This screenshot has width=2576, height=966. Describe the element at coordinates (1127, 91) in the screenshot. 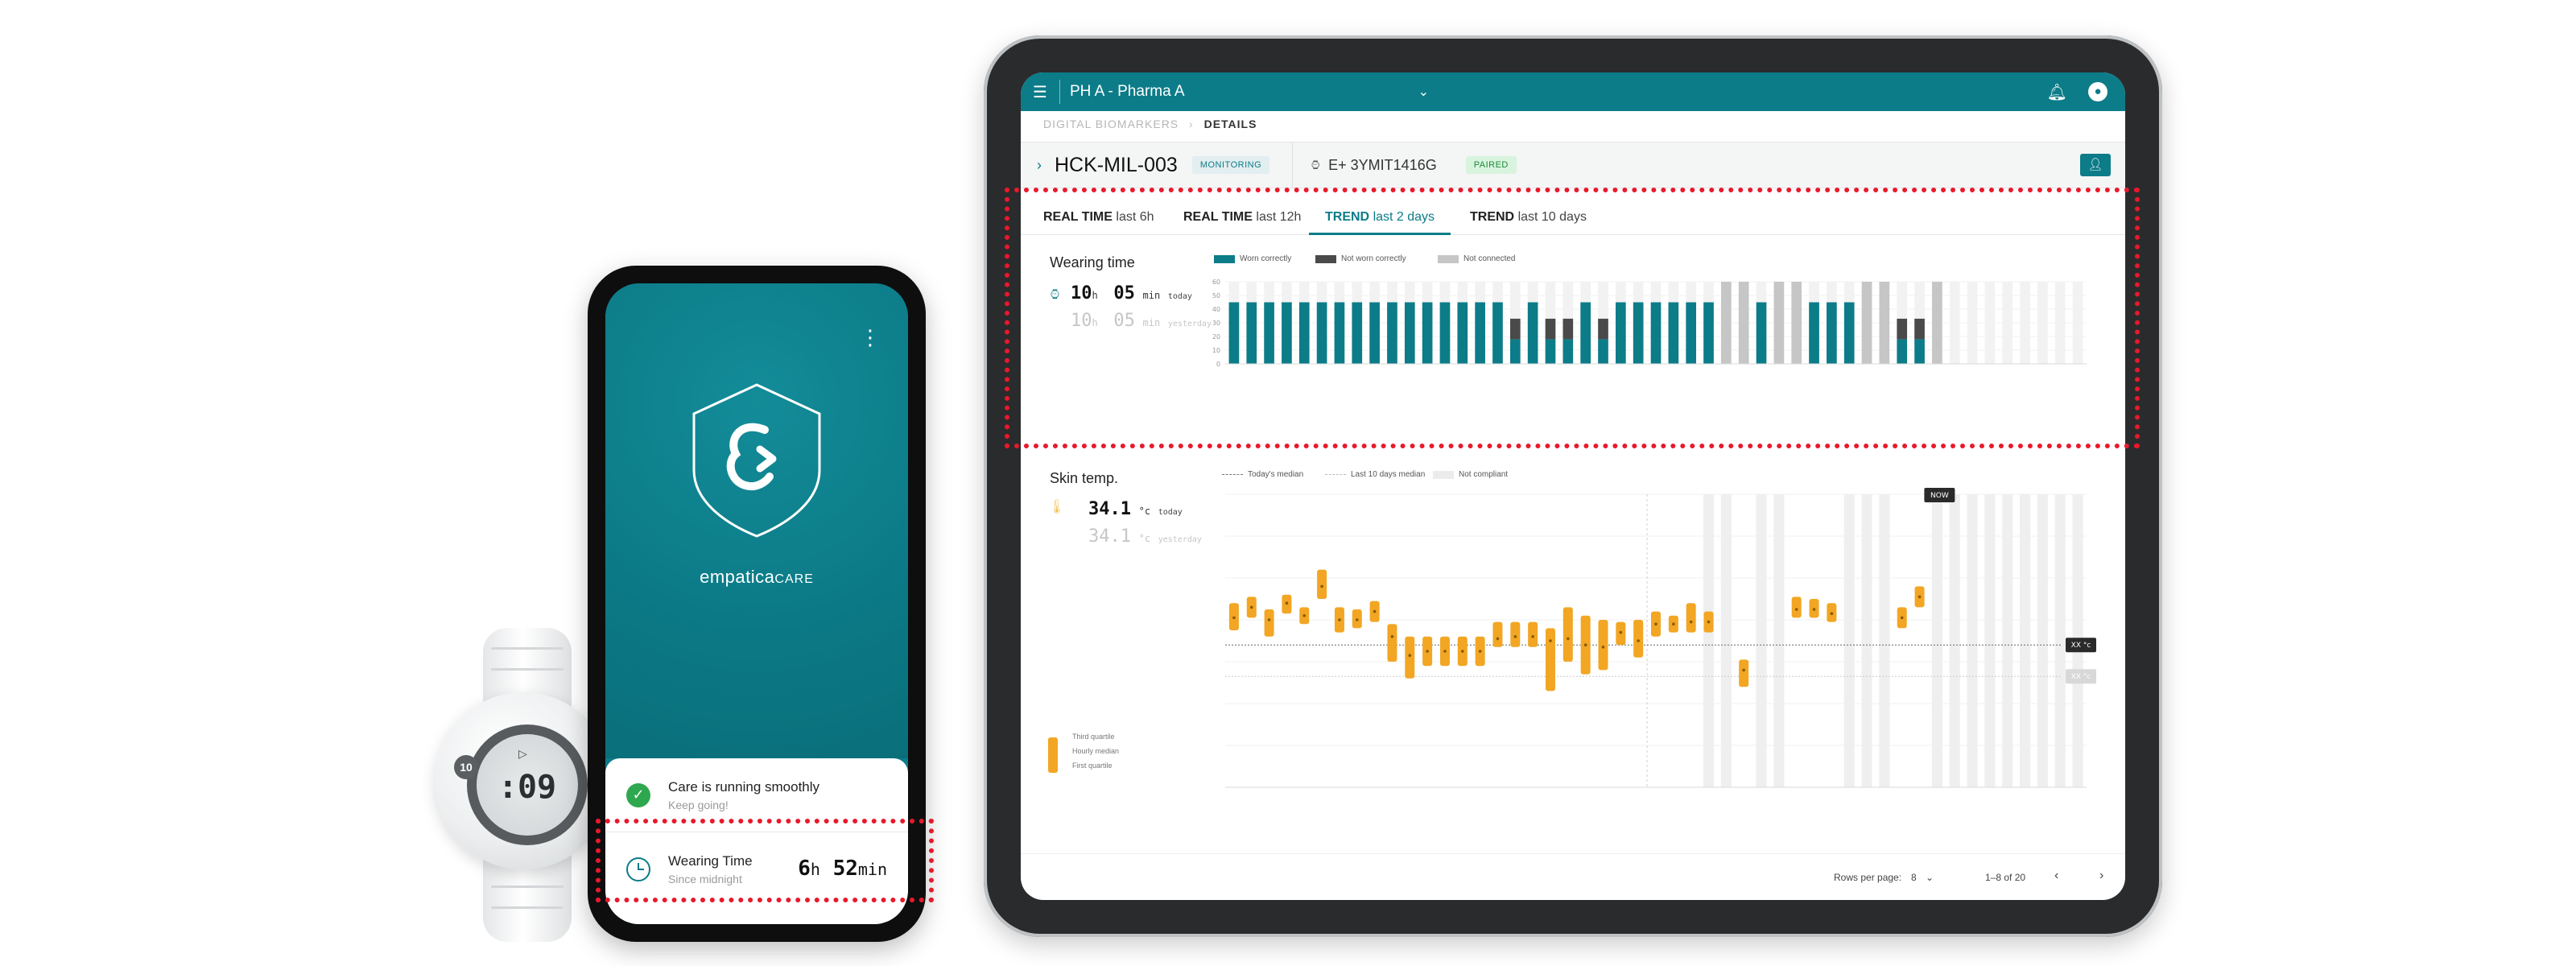

I see `organization-selector: PH A - Pharma A` at that location.